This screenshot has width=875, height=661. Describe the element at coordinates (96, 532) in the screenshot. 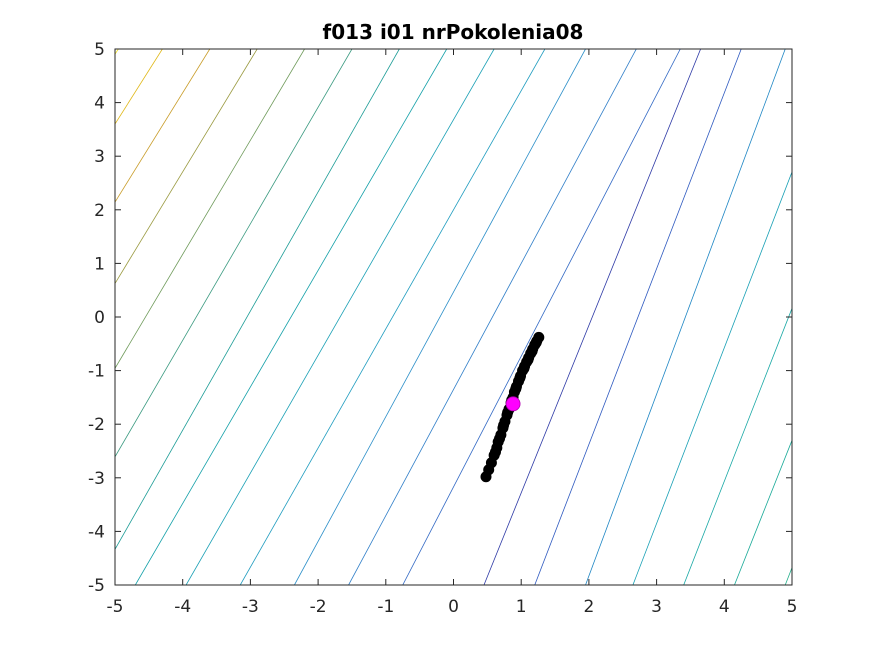

I see `y-tick-label: -4` at that location.